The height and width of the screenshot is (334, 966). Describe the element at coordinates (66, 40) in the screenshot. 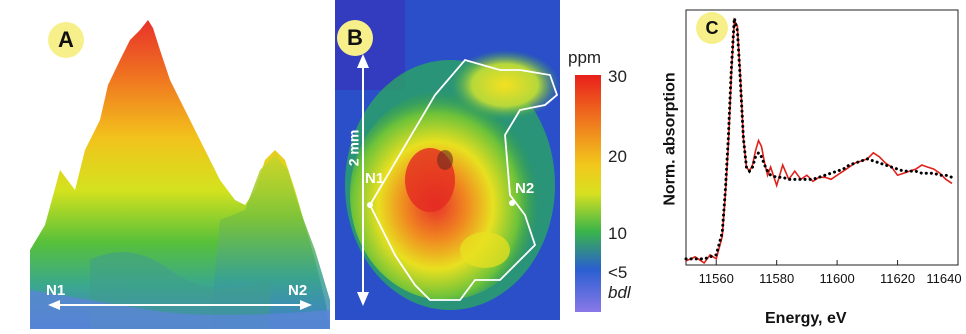

I see `panel-a-badge: A` at that location.